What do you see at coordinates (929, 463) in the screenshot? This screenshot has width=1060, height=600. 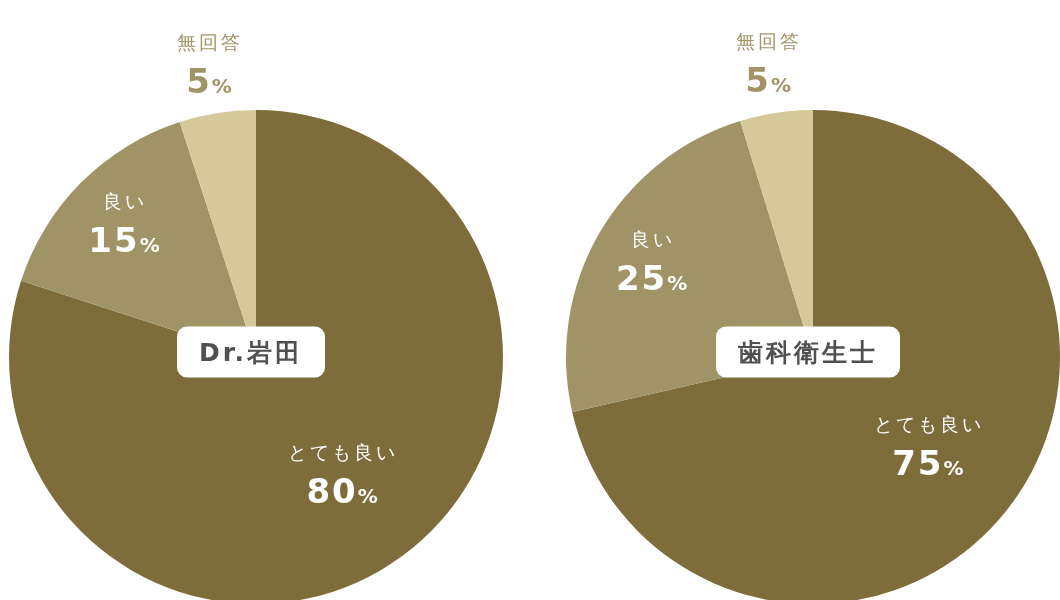 I see `data-label: 75%` at bounding box center [929, 463].